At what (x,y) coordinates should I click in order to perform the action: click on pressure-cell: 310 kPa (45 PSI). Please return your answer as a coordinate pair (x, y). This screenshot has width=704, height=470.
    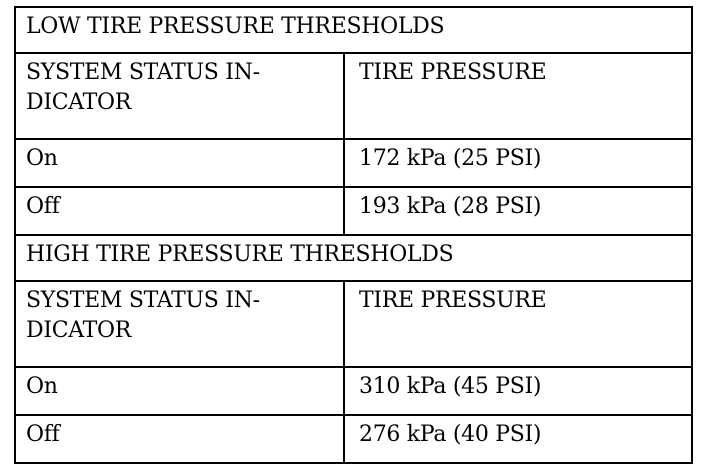
    Looking at the image, I should click on (518, 391).